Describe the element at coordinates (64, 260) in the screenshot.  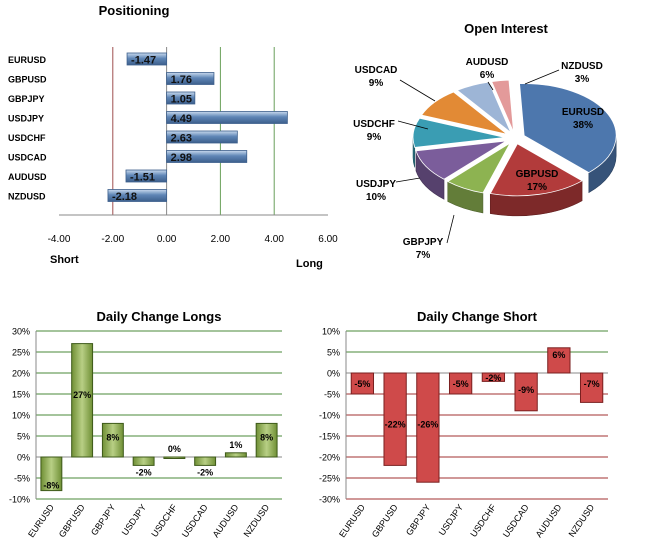
I see `short-label: Short` at that location.